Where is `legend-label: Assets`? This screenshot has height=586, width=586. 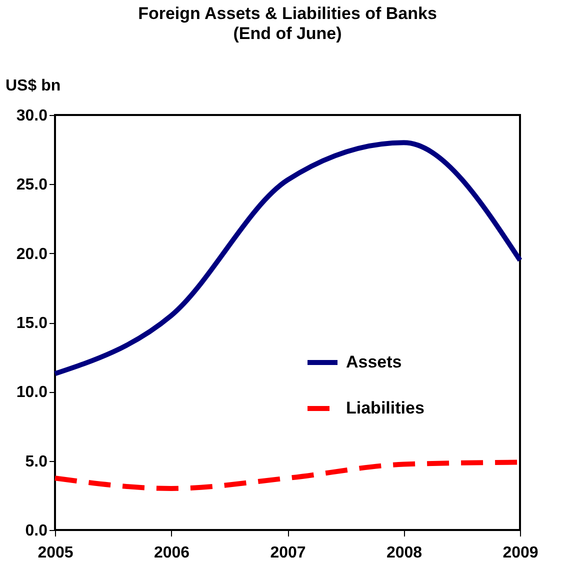 legend-label: Assets is located at coordinates (374, 362).